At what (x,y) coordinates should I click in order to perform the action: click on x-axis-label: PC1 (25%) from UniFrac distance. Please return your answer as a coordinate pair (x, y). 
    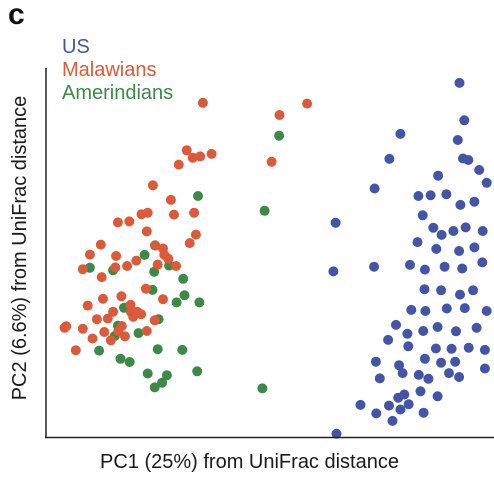
    Looking at the image, I should click on (249, 462).